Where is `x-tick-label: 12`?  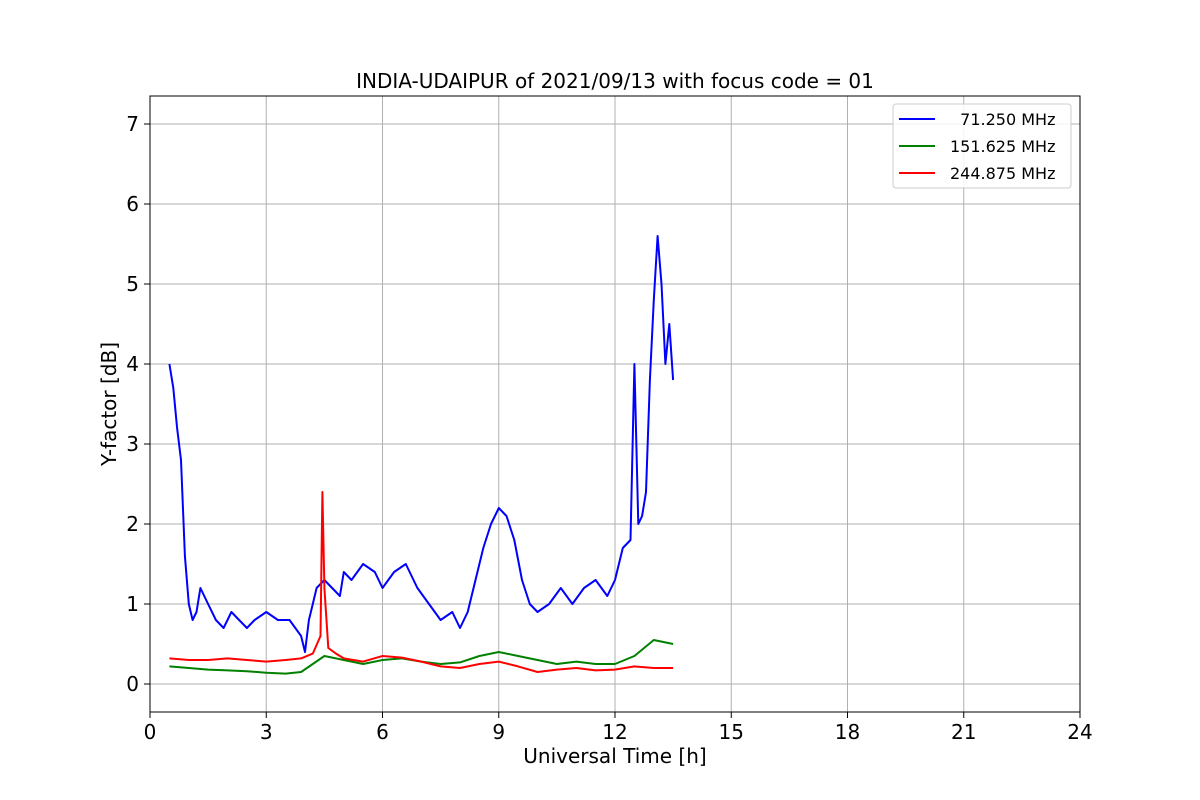
x-tick-label: 12 is located at coordinates (614, 732).